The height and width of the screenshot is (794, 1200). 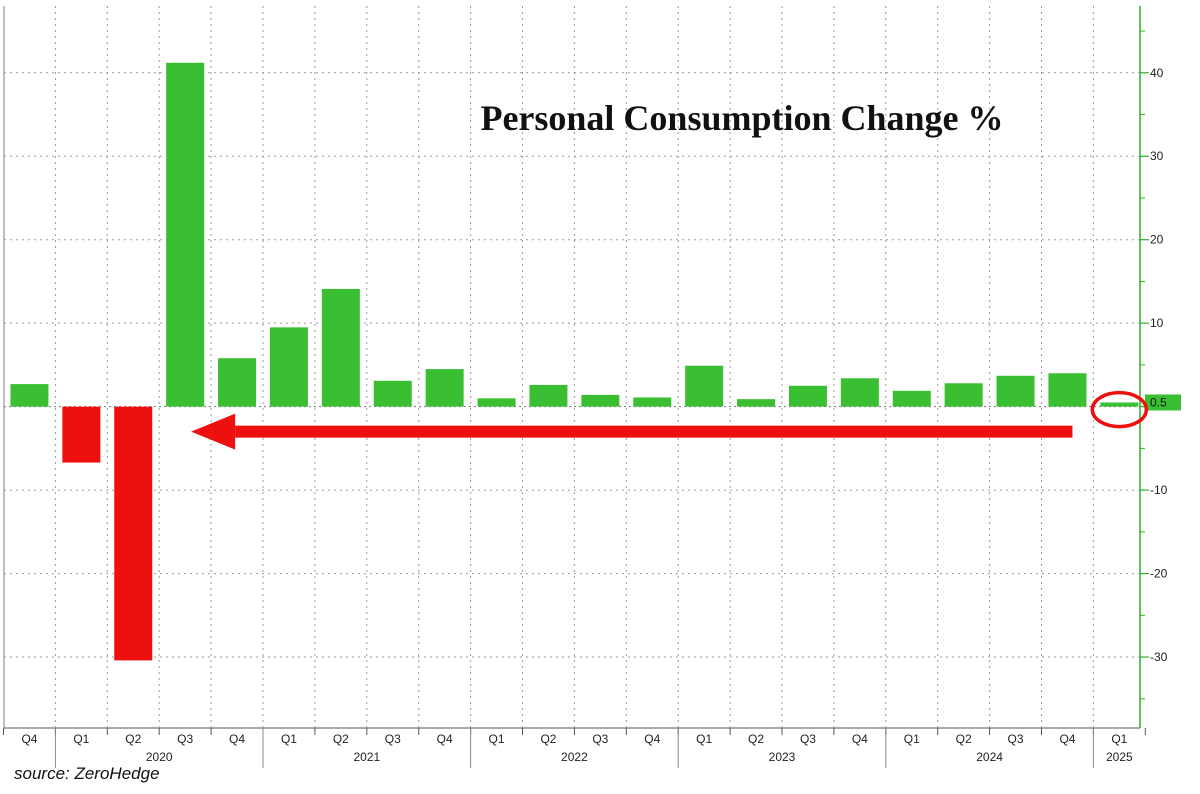 I want to click on annotation-arrow-head, so click(x=213, y=431).